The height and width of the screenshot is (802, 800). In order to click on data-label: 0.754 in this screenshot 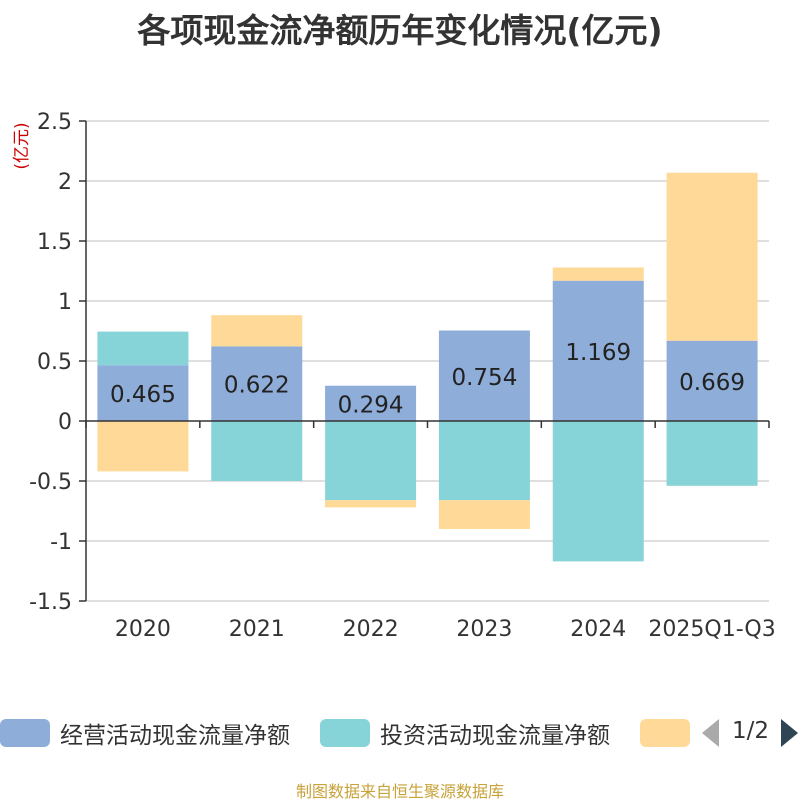, I will do `click(484, 378)`.